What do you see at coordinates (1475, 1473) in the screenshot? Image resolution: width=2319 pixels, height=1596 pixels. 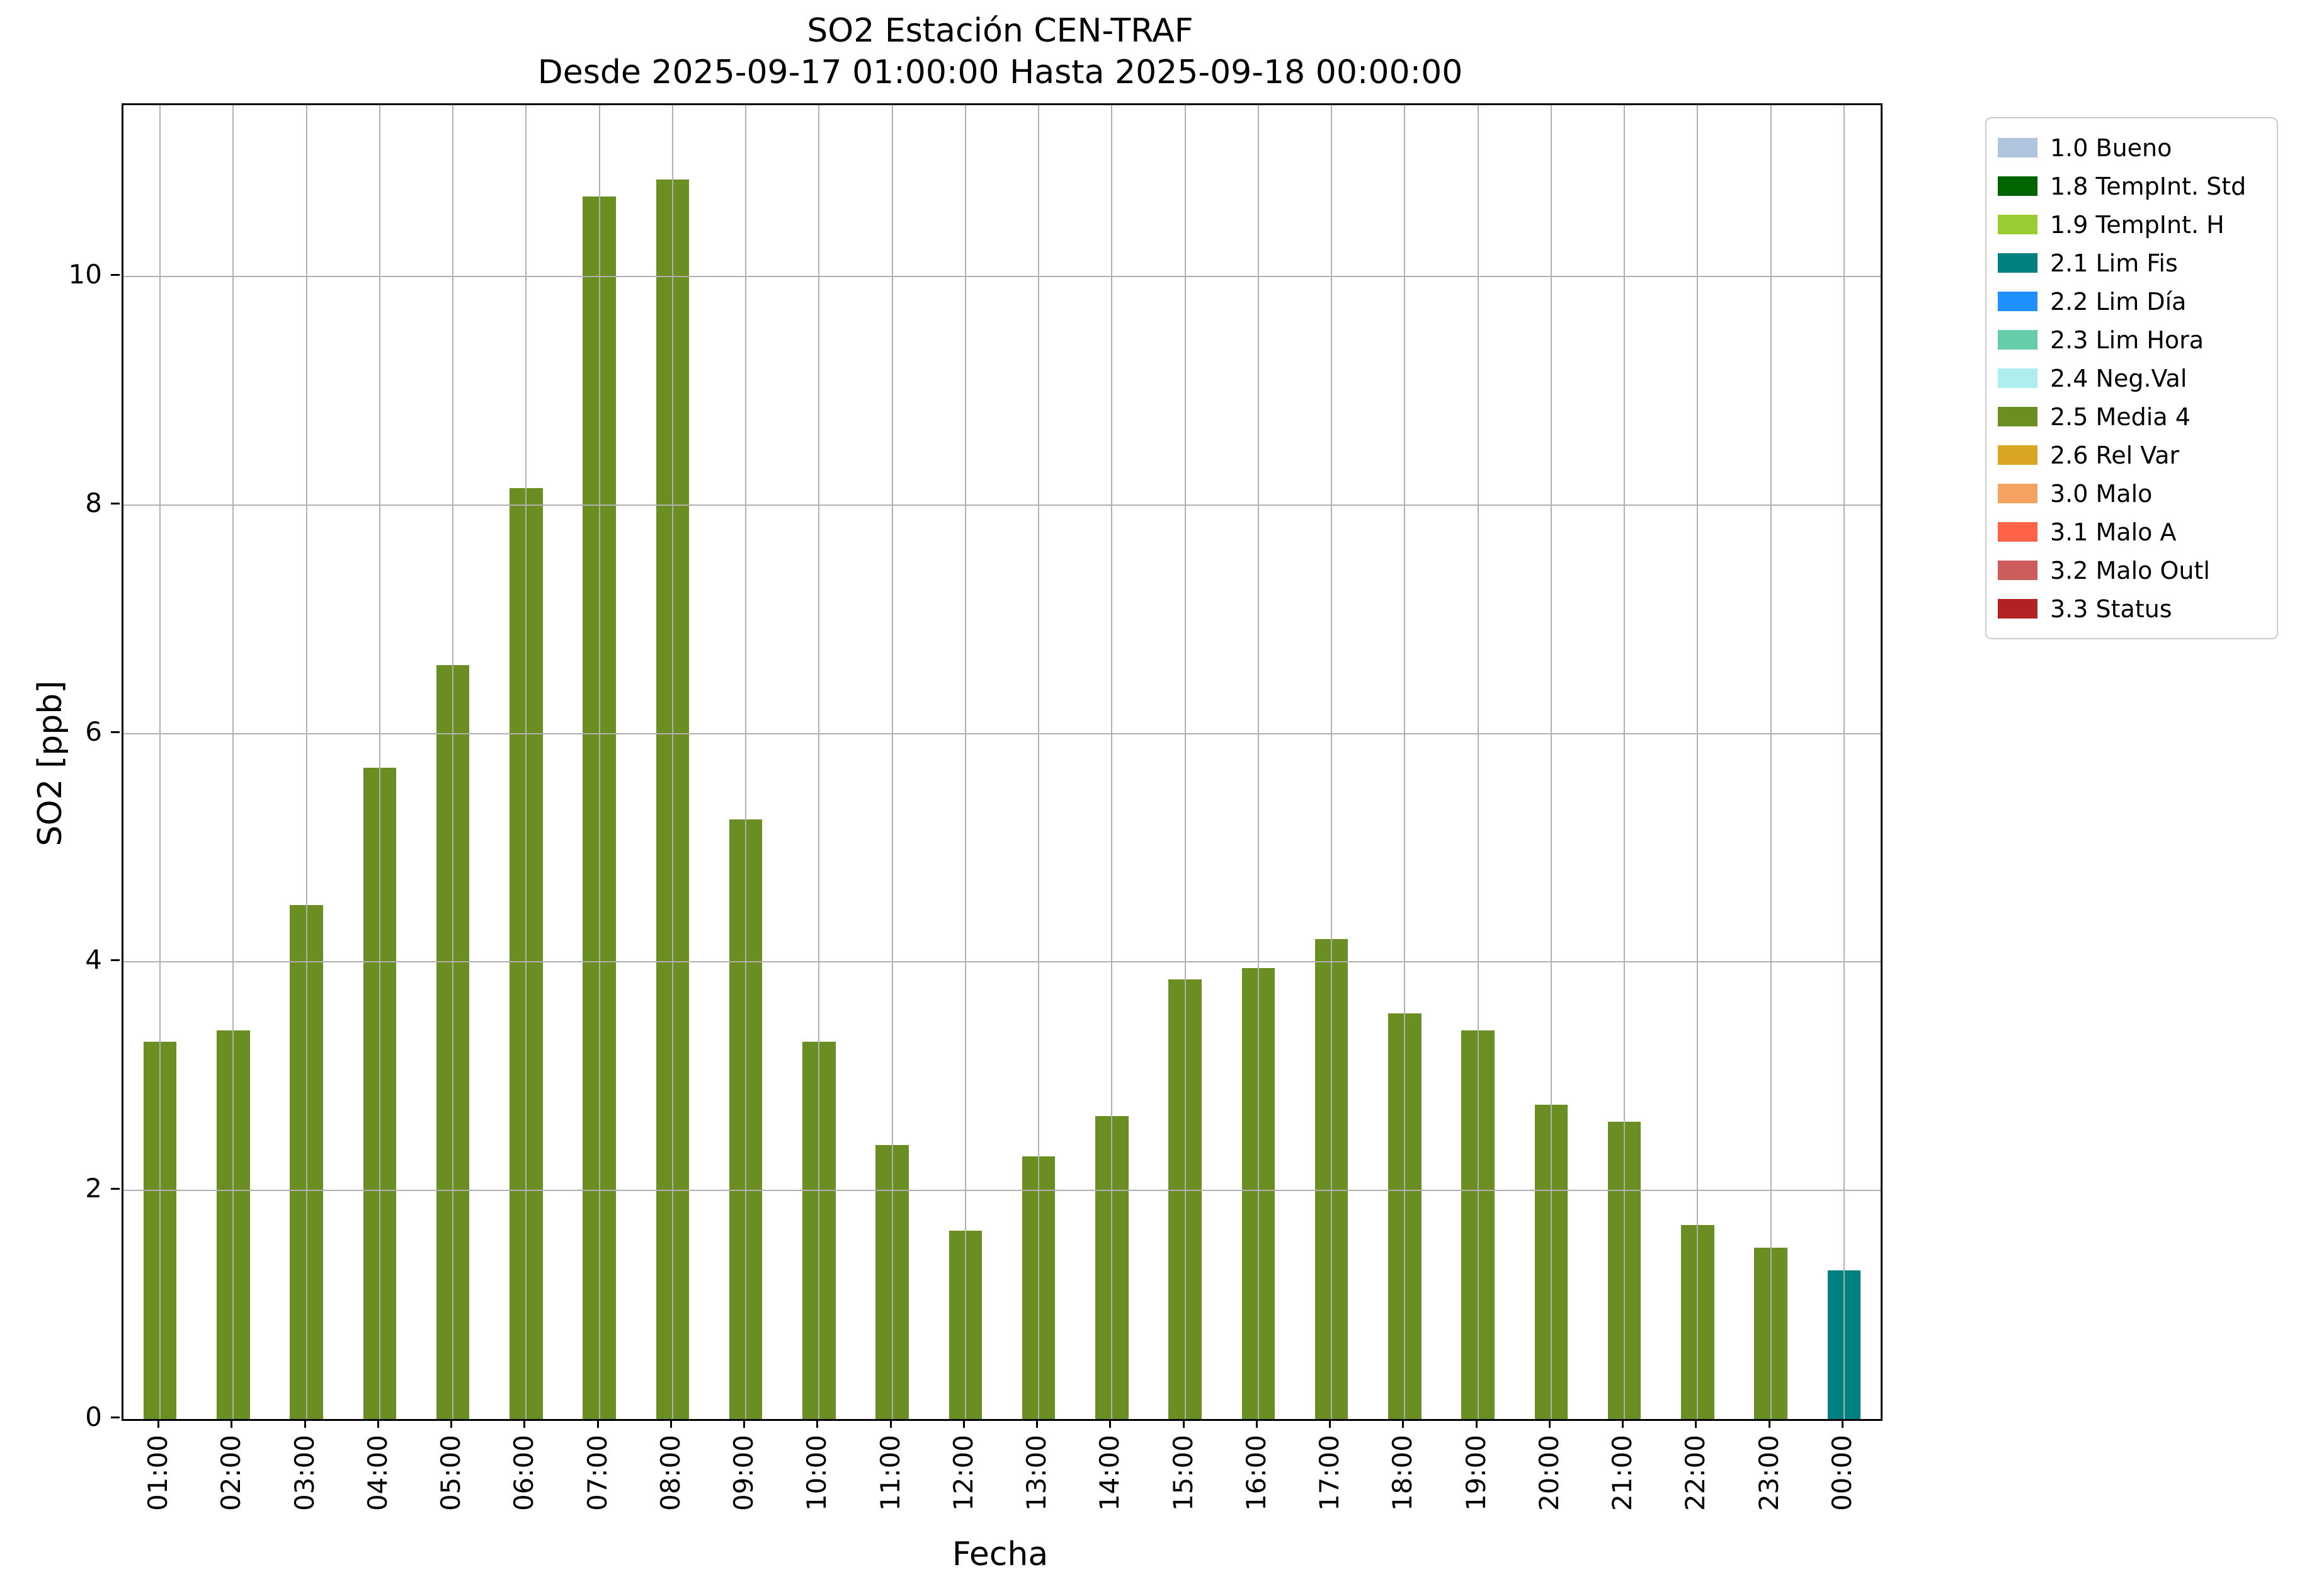 I see `x-tick-label: 19:00` at bounding box center [1475, 1473].